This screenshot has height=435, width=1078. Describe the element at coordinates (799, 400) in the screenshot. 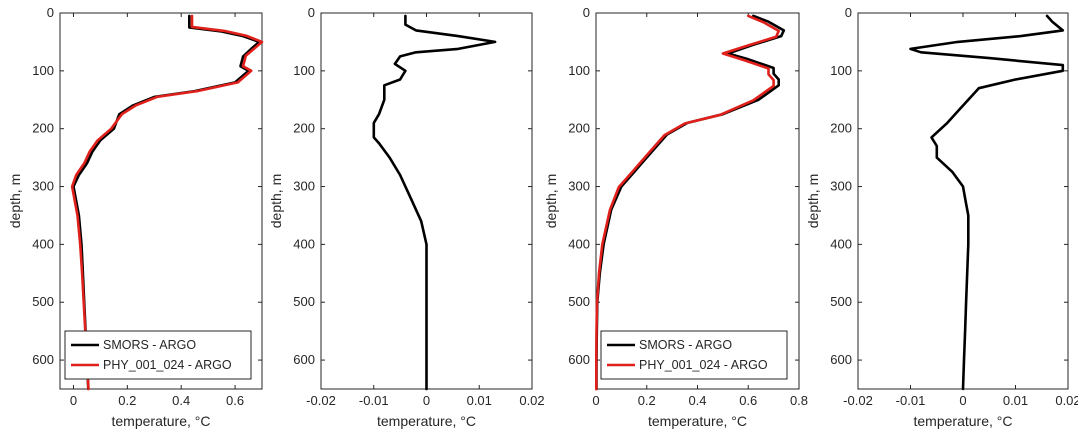

I see `x-tick-label: 0.8` at that location.